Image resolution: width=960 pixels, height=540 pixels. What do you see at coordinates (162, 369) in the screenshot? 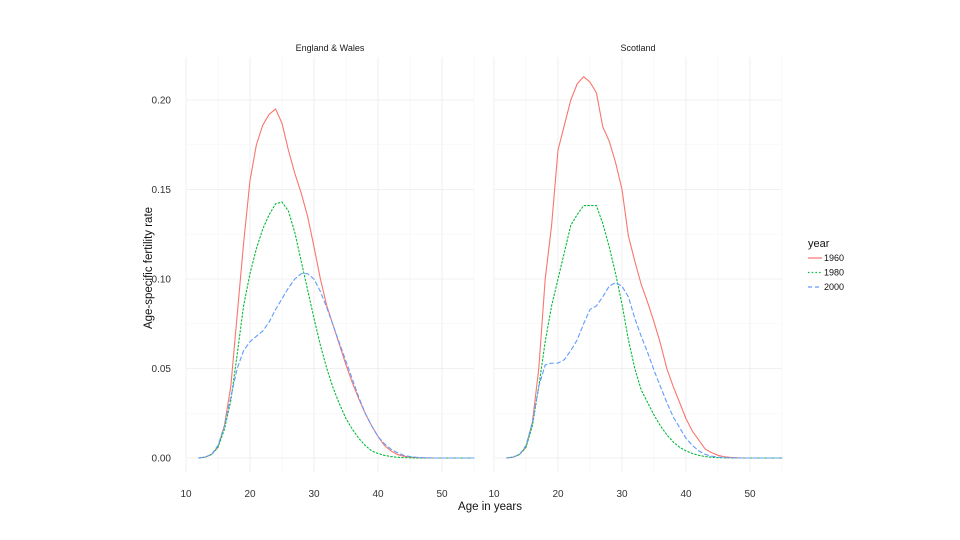
I see `y-tick-label: 0.05` at bounding box center [162, 369].